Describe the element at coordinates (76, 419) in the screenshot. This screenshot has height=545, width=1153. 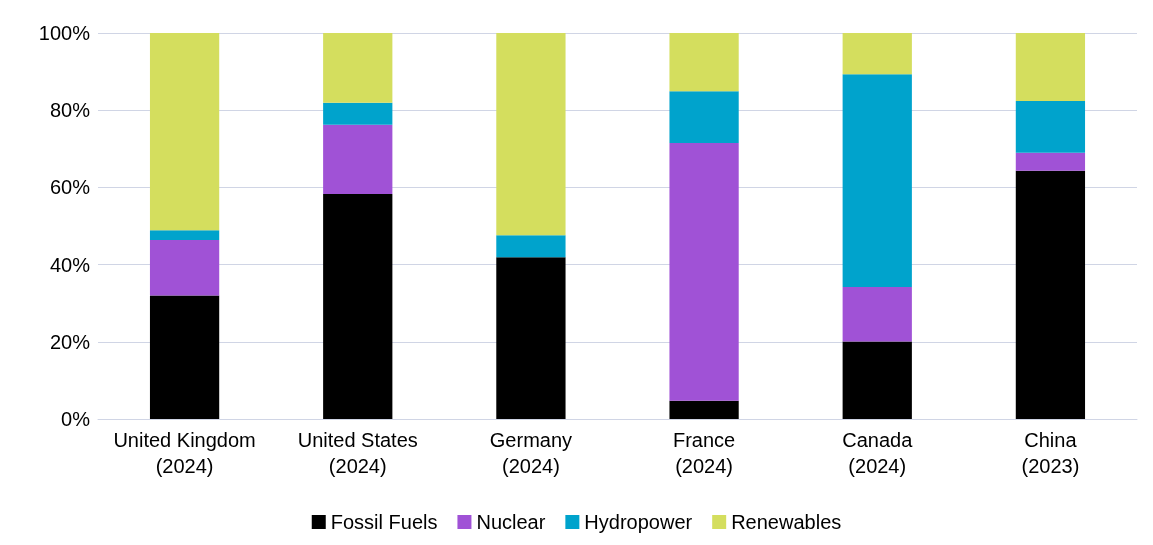
I see `y-tick-label: 0%` at that location.